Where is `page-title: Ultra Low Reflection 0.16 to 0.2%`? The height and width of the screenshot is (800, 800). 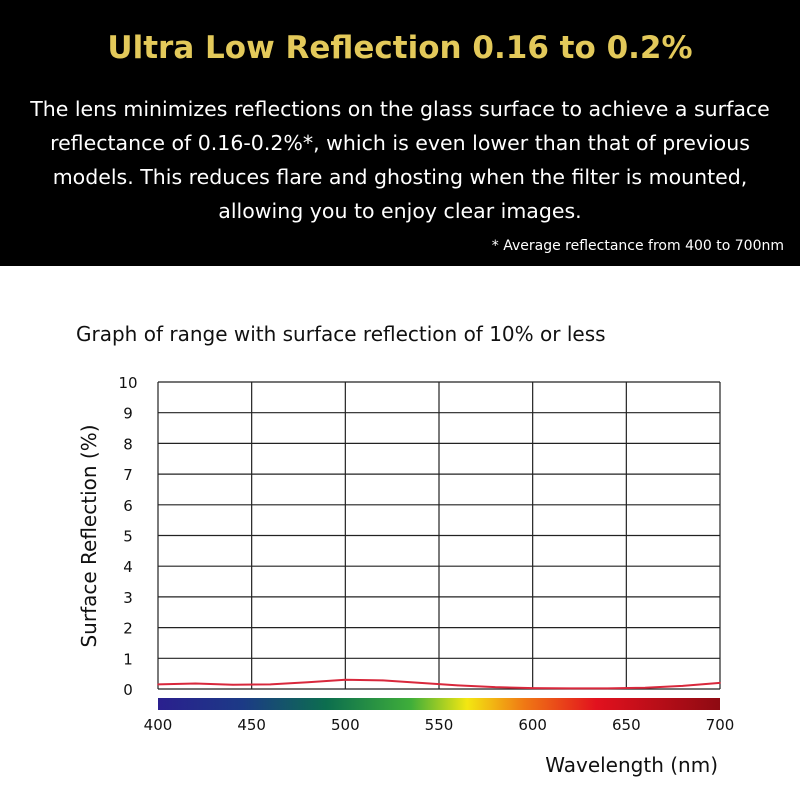 page-title: Ultra Low Reflection 0.16 to 0.2% is located at coordinates (400, 48).